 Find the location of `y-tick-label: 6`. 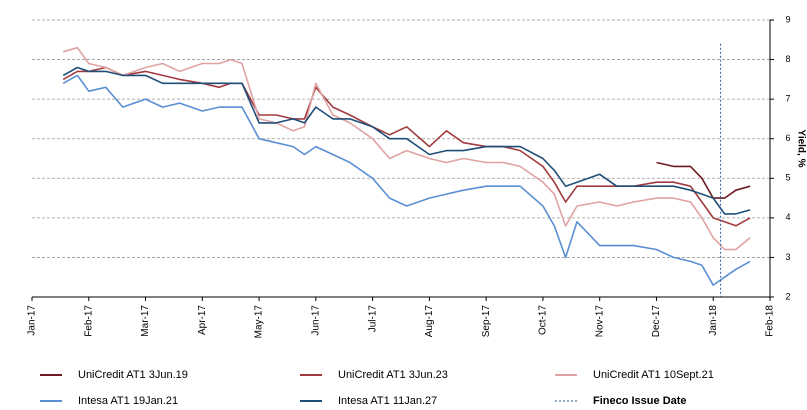

y-tick-label: 6 is located at coordinates (787, 138).